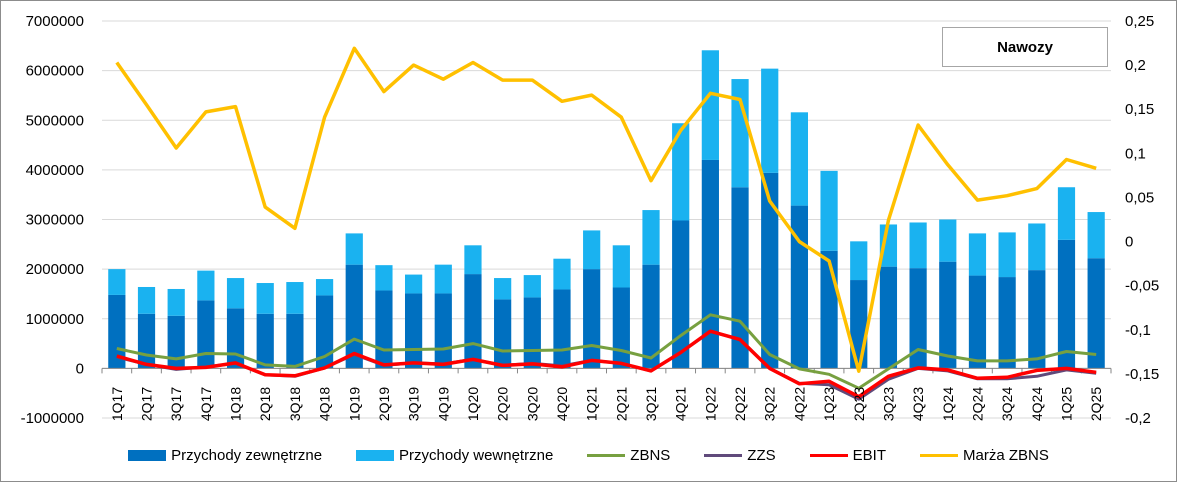 This screenshot has height=482, width=1177. I want to click on x-tick-label: 1Q20, so click(473, 404).